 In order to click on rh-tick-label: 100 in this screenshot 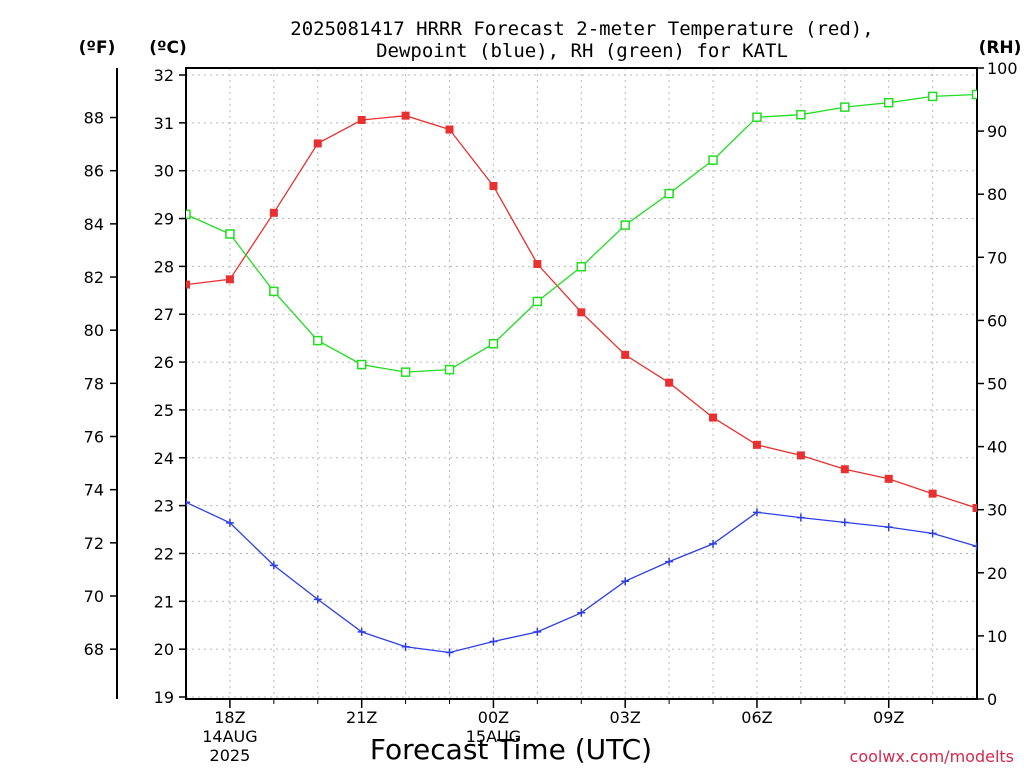, I will do `click(1002, 68)`.